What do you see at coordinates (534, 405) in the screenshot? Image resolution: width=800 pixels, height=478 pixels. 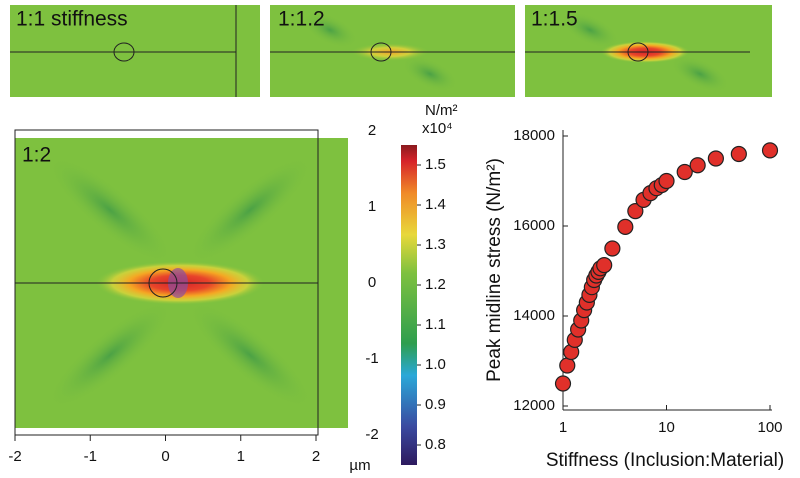 I see `y-tick-label: 12000` at bounding box center [534, 405].